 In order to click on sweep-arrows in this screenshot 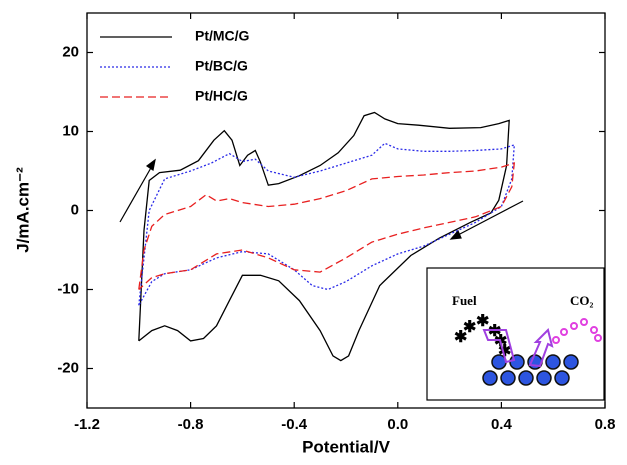, I will do `click(321, 199)`.